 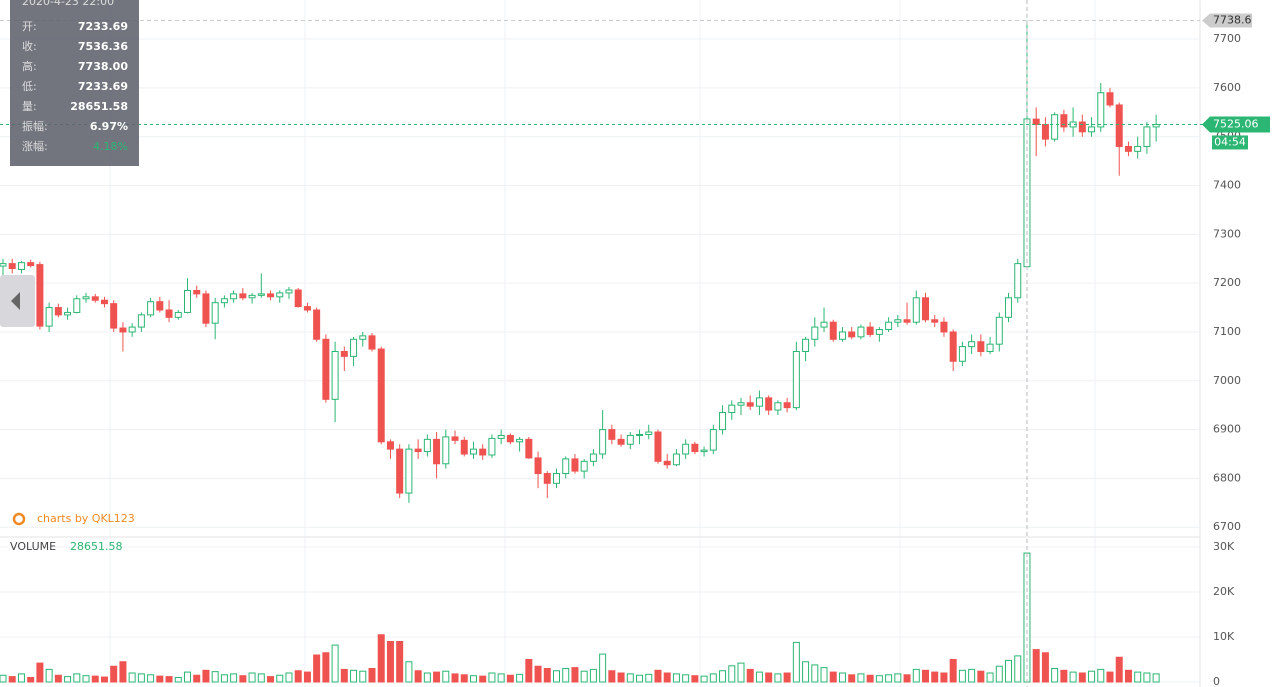 I want to click on tooltip-label: 低:, so click(x=29, y=86).